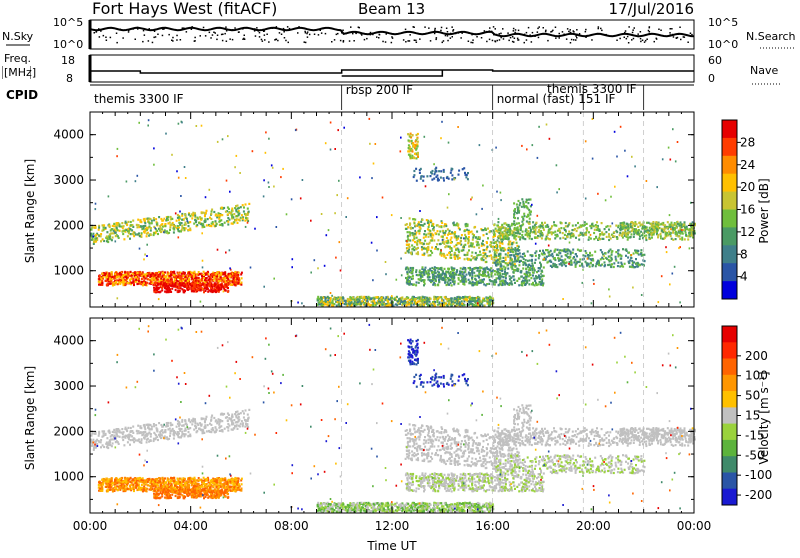 The image size is (800, 558). What do you see at coordinates (711, 78) in the screenshot?
I see `nave-tick-bottom: 0` at bounding box center [711, 78].